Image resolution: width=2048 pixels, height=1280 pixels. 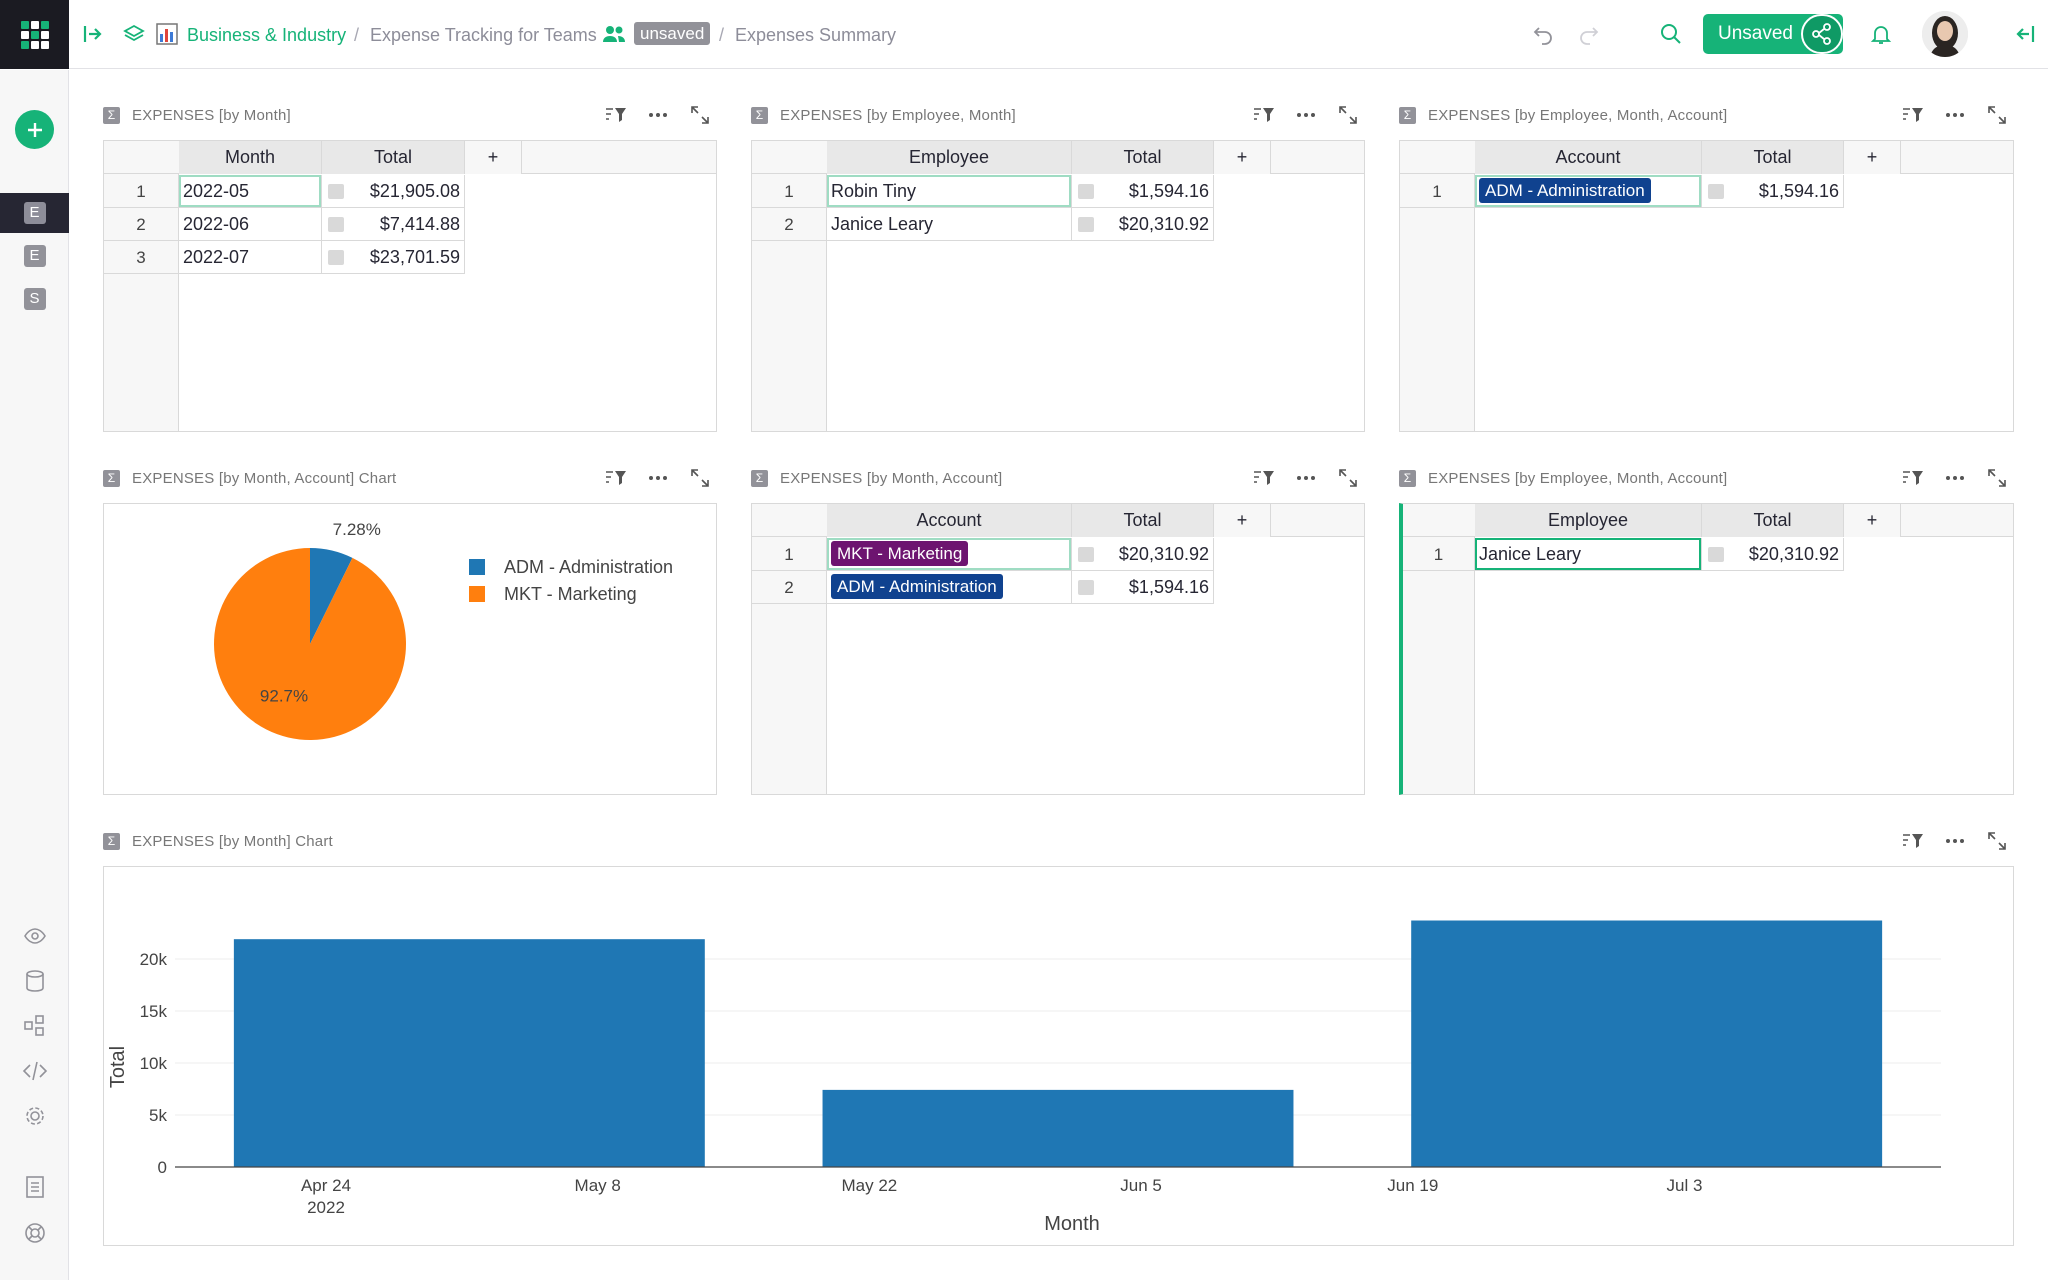 I want to click on app-logo, so click(x=34, y=34).